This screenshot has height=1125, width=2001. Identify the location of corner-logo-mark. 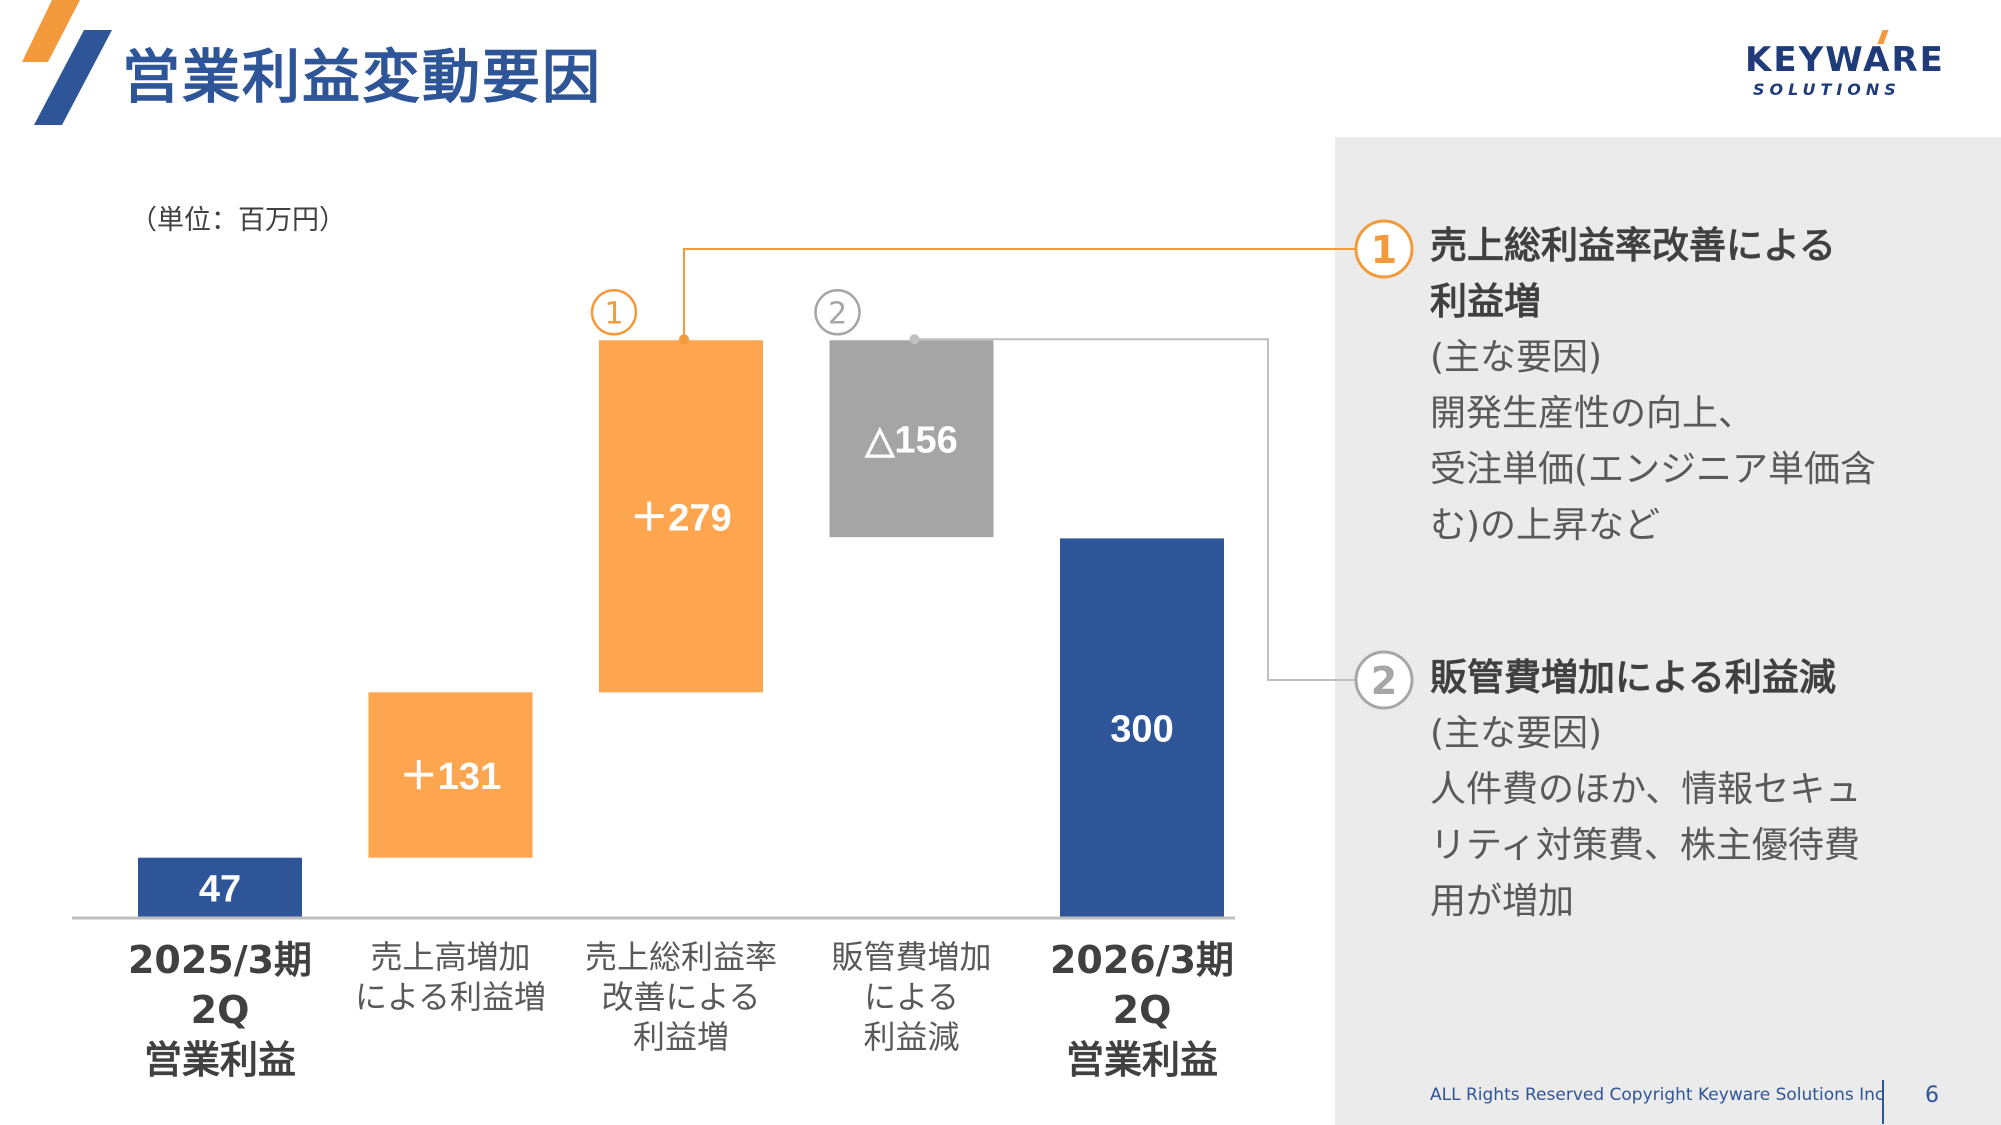
(67, 62).